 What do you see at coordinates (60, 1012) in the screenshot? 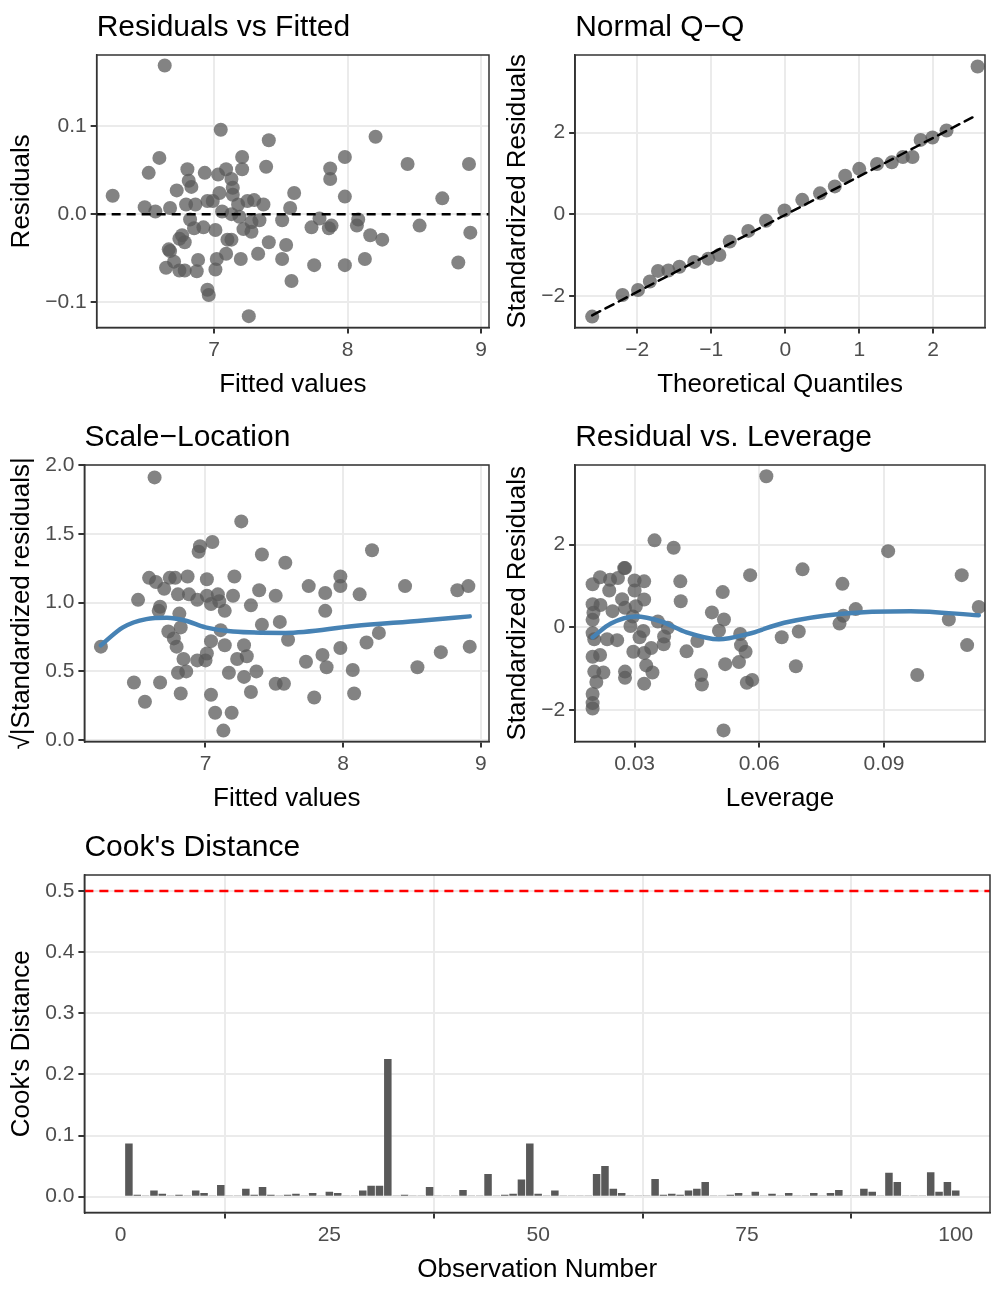
I see `y-tick-label: 0.3` at bounding box center [60, 1012].